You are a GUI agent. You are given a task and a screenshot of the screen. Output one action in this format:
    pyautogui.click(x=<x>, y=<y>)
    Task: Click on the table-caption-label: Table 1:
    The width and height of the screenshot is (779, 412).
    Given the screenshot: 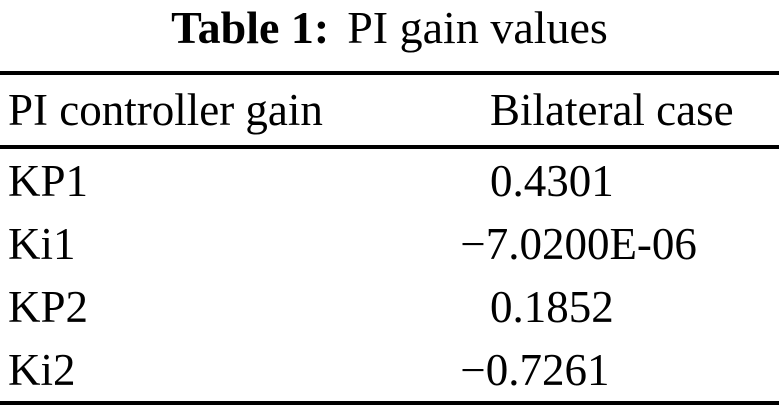 What is the action you would take?
    pyautogui.click(x=250, y=27)
    